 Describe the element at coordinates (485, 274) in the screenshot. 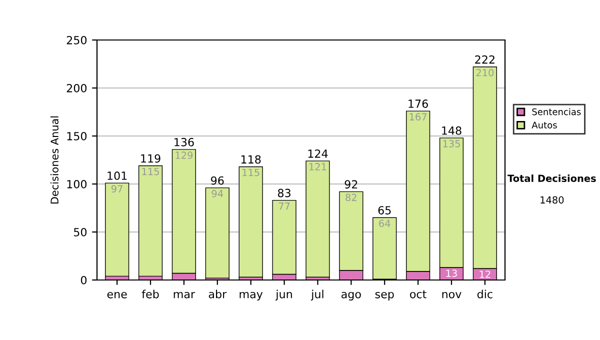

I see `data-label: 12` at that location.